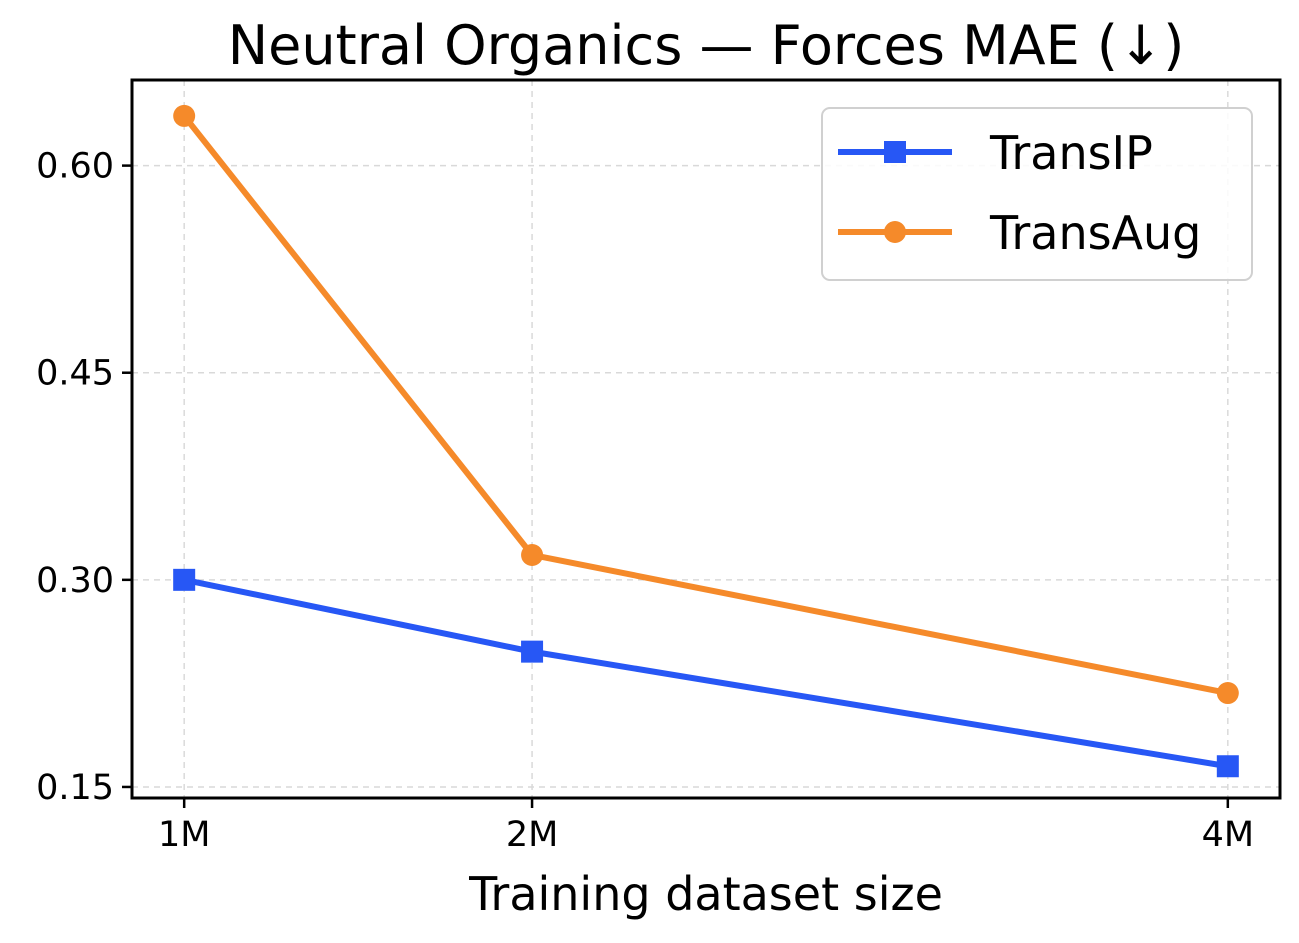 Image resolution: width=1299 pixels, height=943 pixels. What do you see at coordinates (75, 788) in the screenshot?
I see `y-tick-label: 0.15` at bounding box center [75, 788].